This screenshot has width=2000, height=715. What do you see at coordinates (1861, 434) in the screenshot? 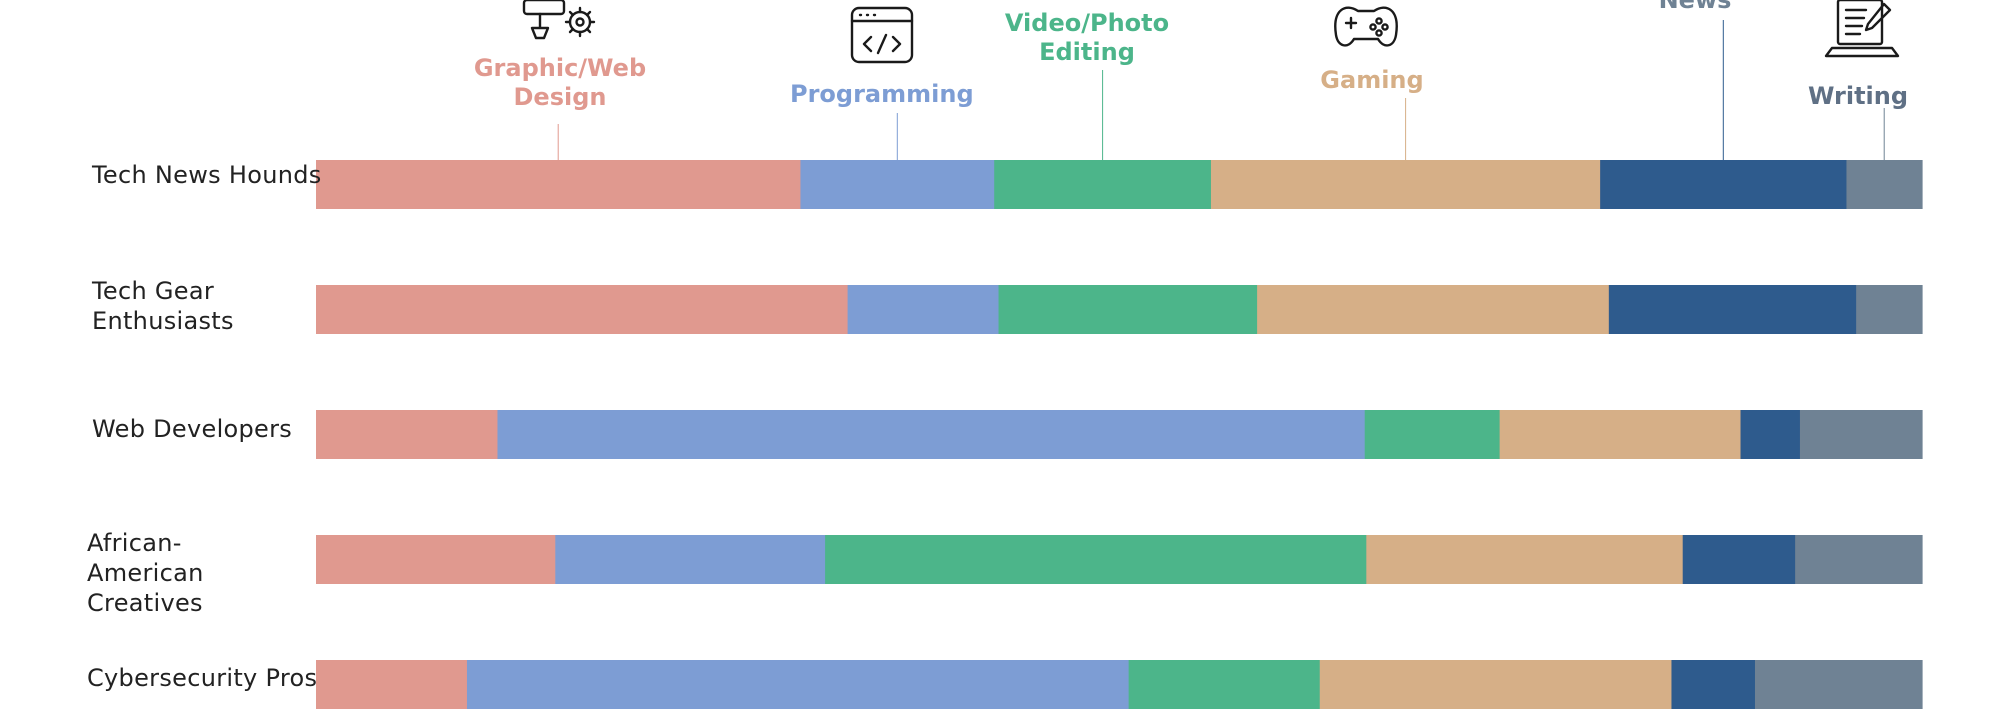
I see `bar-segment-web-developers-writing` at bounding box center [1861, 434].